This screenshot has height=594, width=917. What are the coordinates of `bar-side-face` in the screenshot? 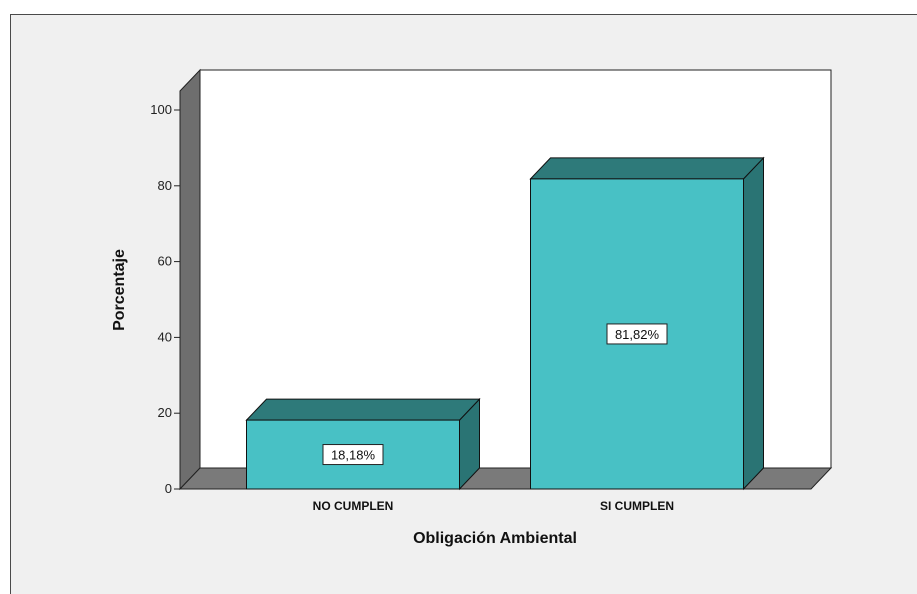 It's located at (753, 323).